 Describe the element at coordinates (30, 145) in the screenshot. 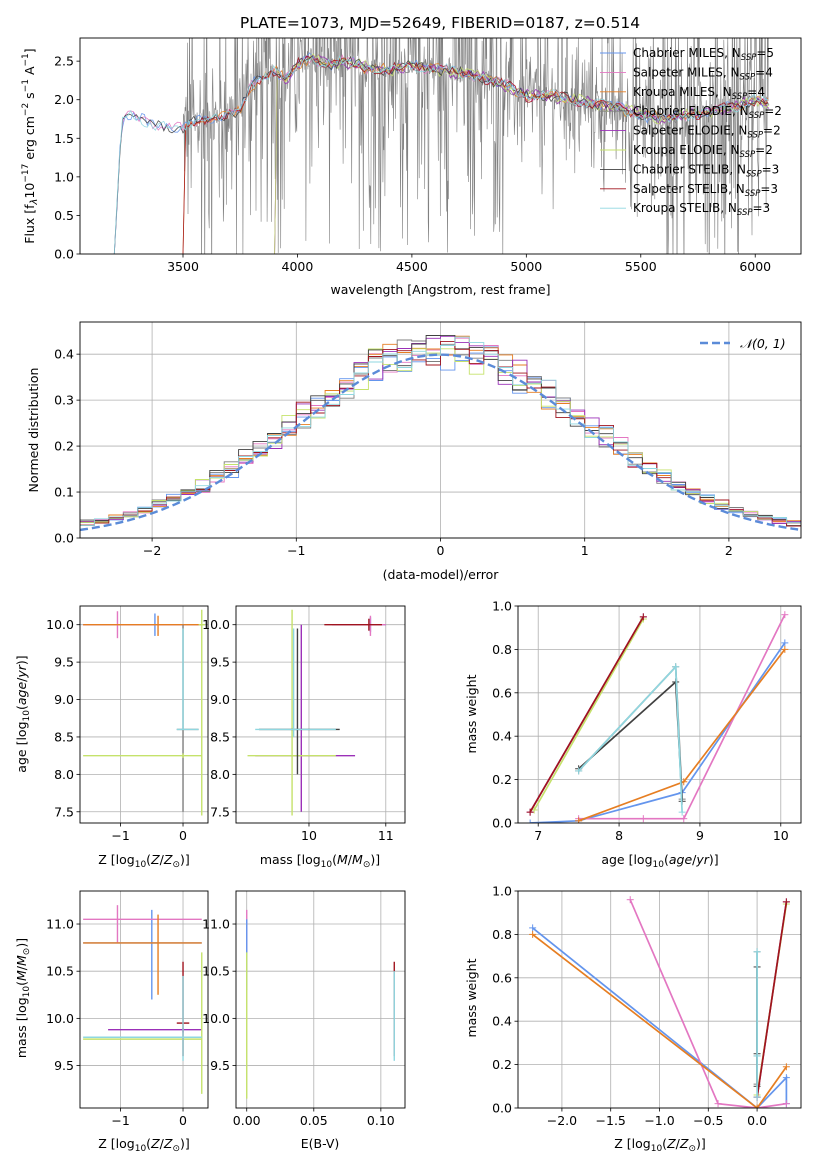

I see `spectrum-ylabel: Flux [fλ10−17 erg cm−2 s−1 A−1]` at that location.